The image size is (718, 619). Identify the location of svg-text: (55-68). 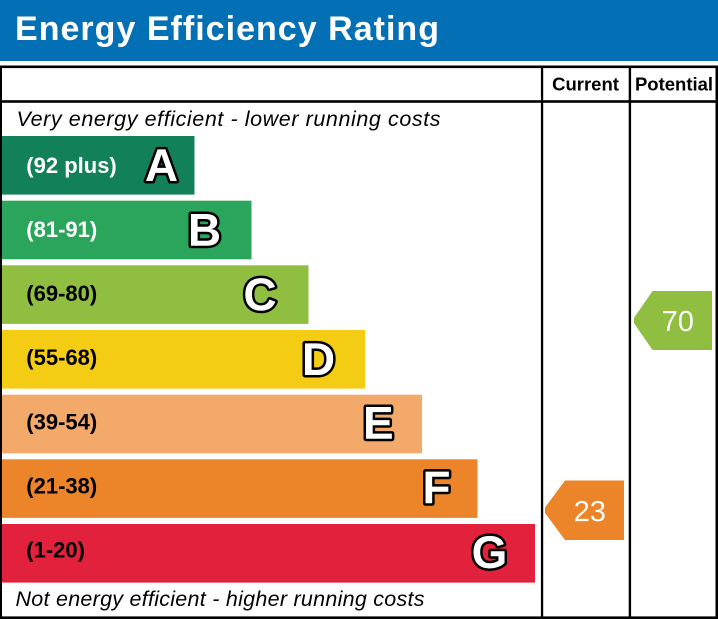
(61, 357).